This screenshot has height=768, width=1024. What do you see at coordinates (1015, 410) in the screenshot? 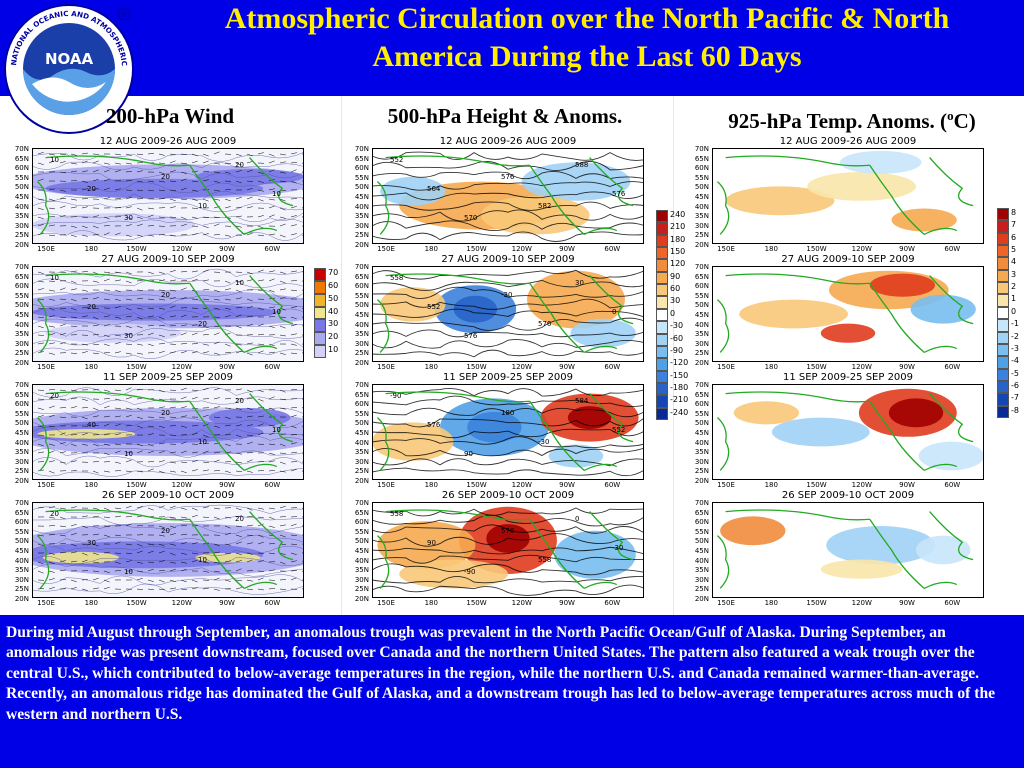
I see `colorbar-label: -8` at bounding box center [1015, 410].